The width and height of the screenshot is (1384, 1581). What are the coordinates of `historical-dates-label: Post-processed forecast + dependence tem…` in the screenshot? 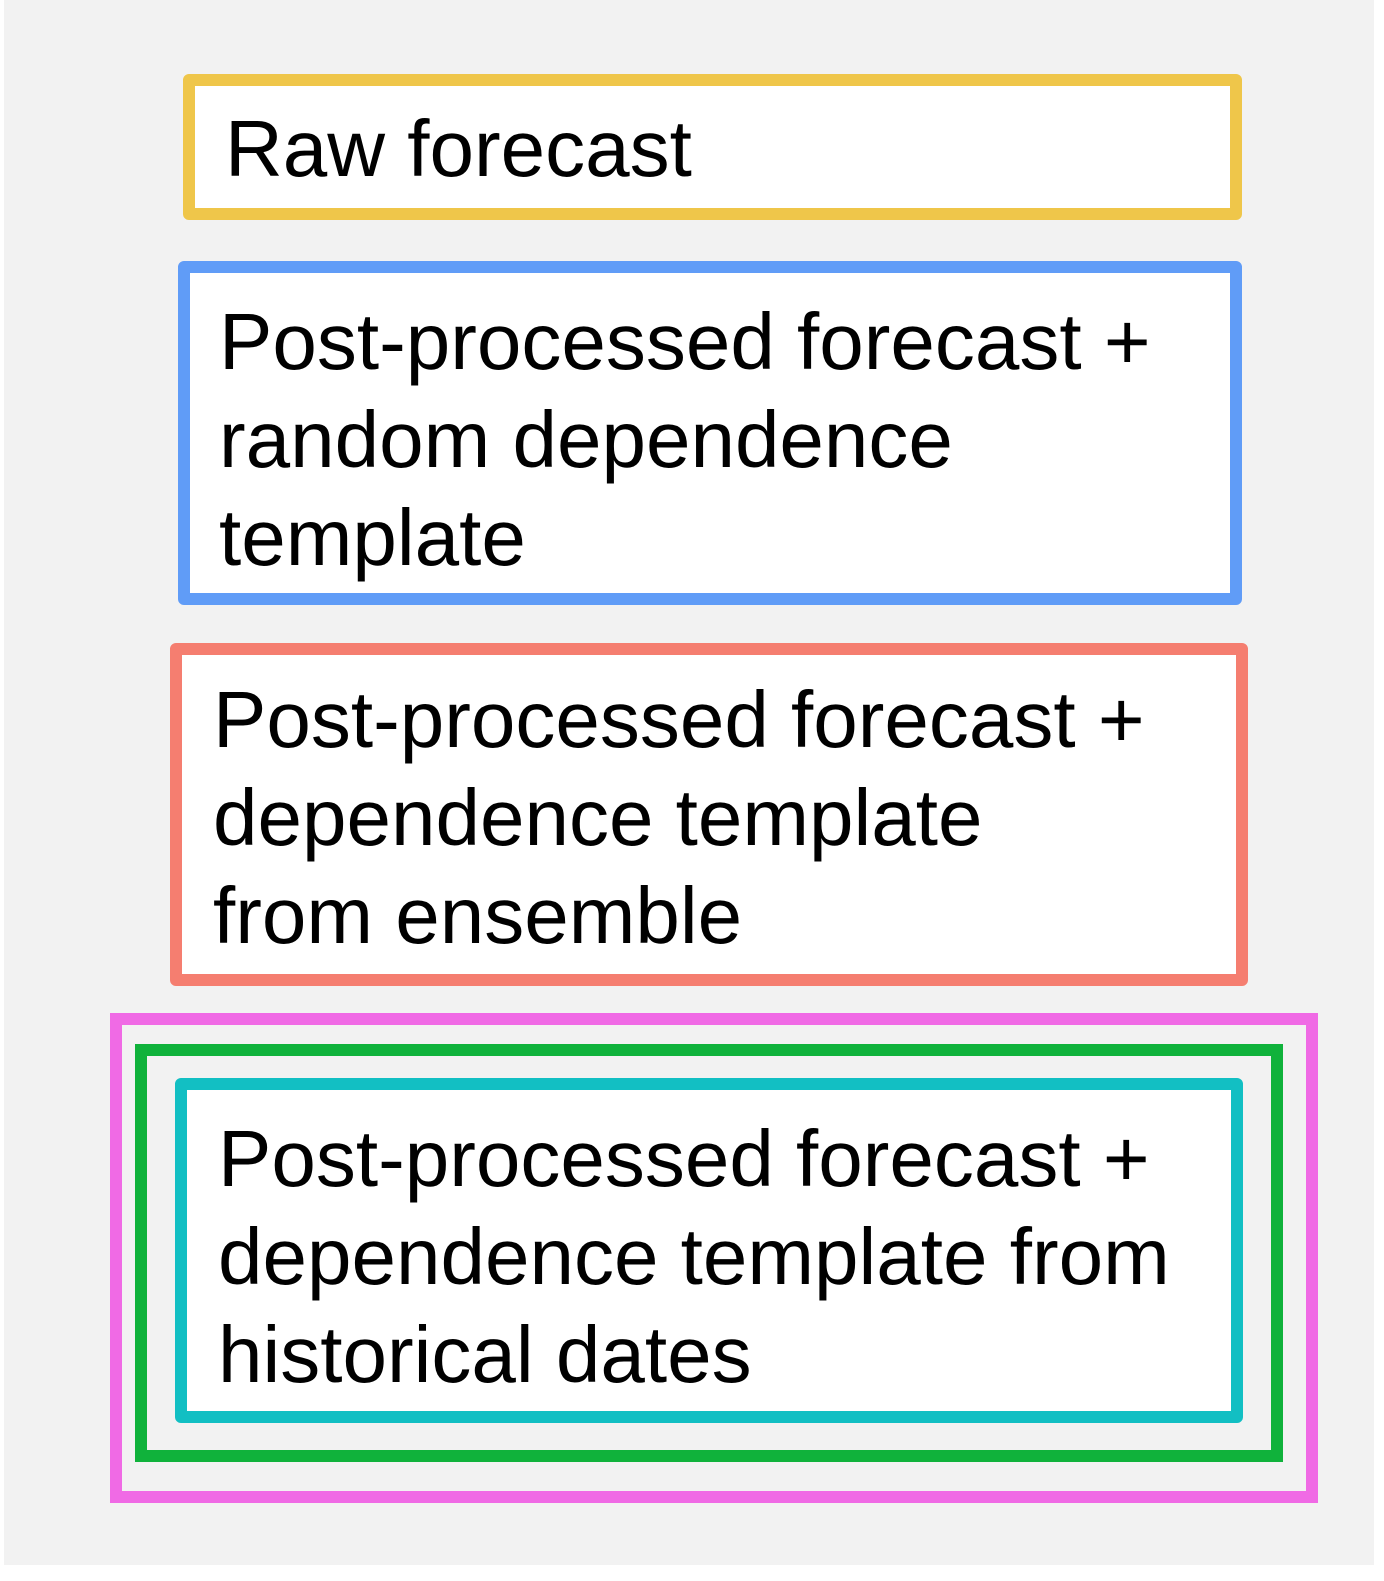 It's located at (694, 1256).